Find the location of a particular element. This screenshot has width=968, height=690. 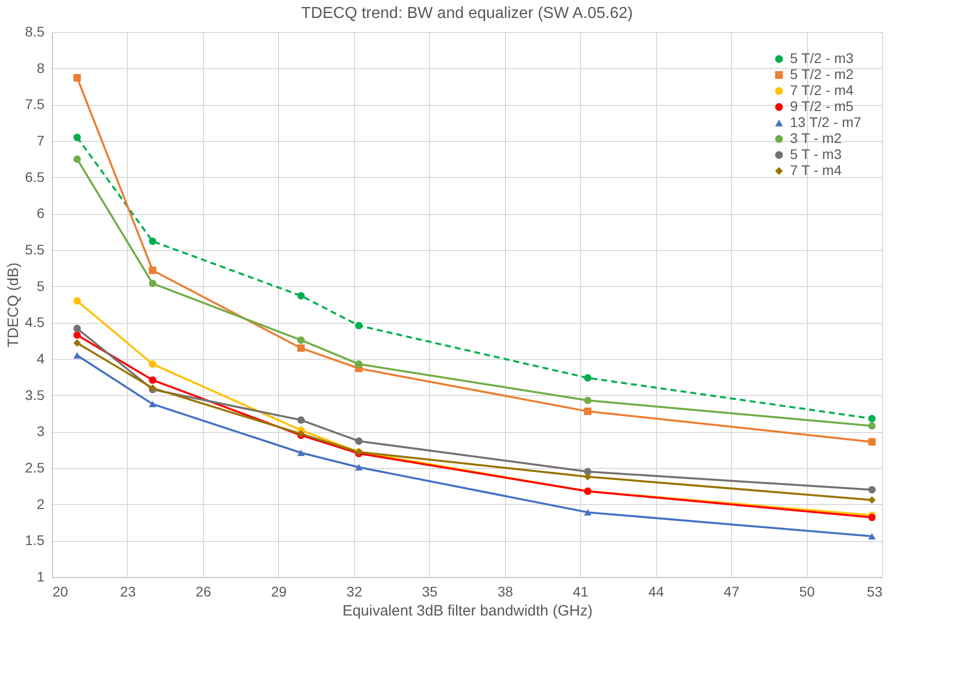

y-tick-label: 1 is located at coordinates (40, 576).